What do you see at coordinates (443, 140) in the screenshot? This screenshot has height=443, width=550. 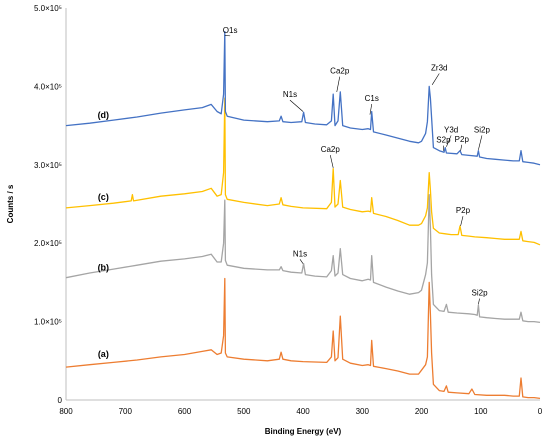 I see `annotation-label-7: S2p` at bounding box center [443, 140].